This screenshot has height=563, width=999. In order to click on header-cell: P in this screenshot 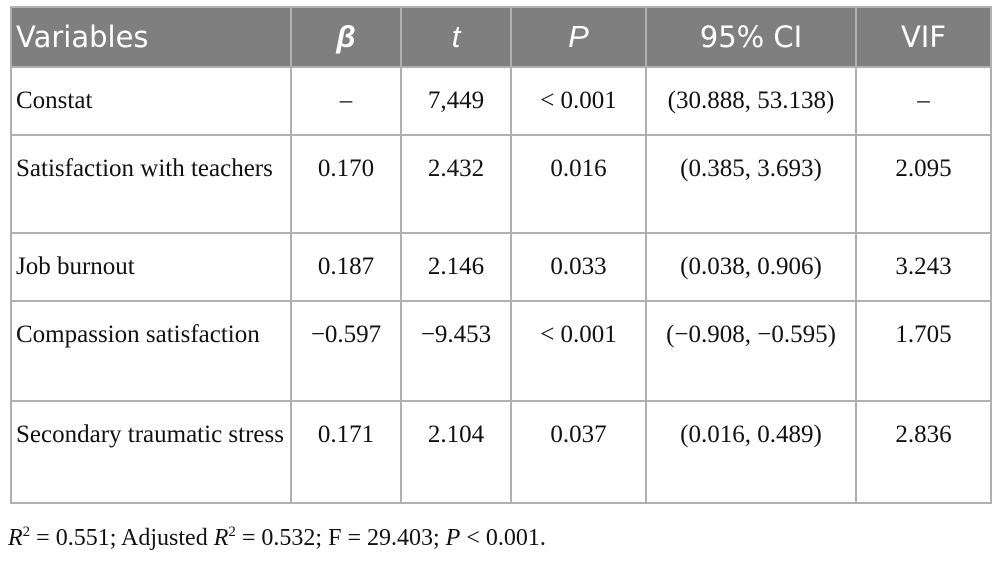, I will do `click(578, 37)`.